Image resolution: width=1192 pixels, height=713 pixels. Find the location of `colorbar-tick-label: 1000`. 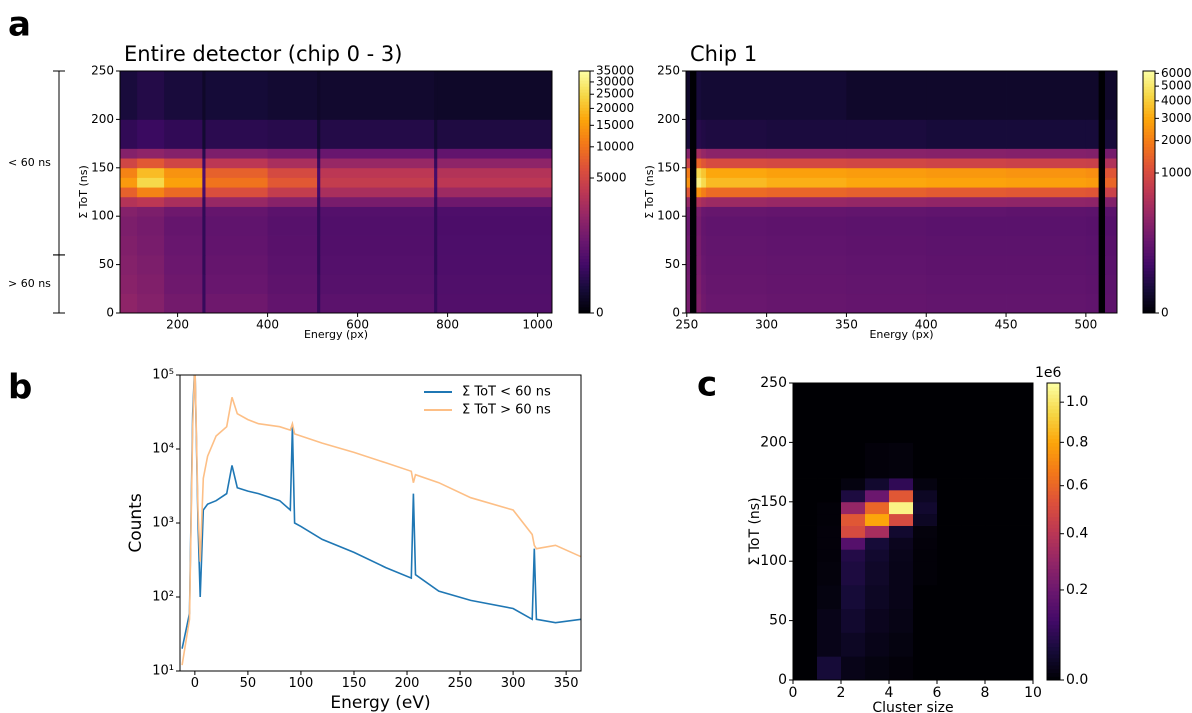

colorbar-tick-label: 1000 is located at coordinates (1176, 173).